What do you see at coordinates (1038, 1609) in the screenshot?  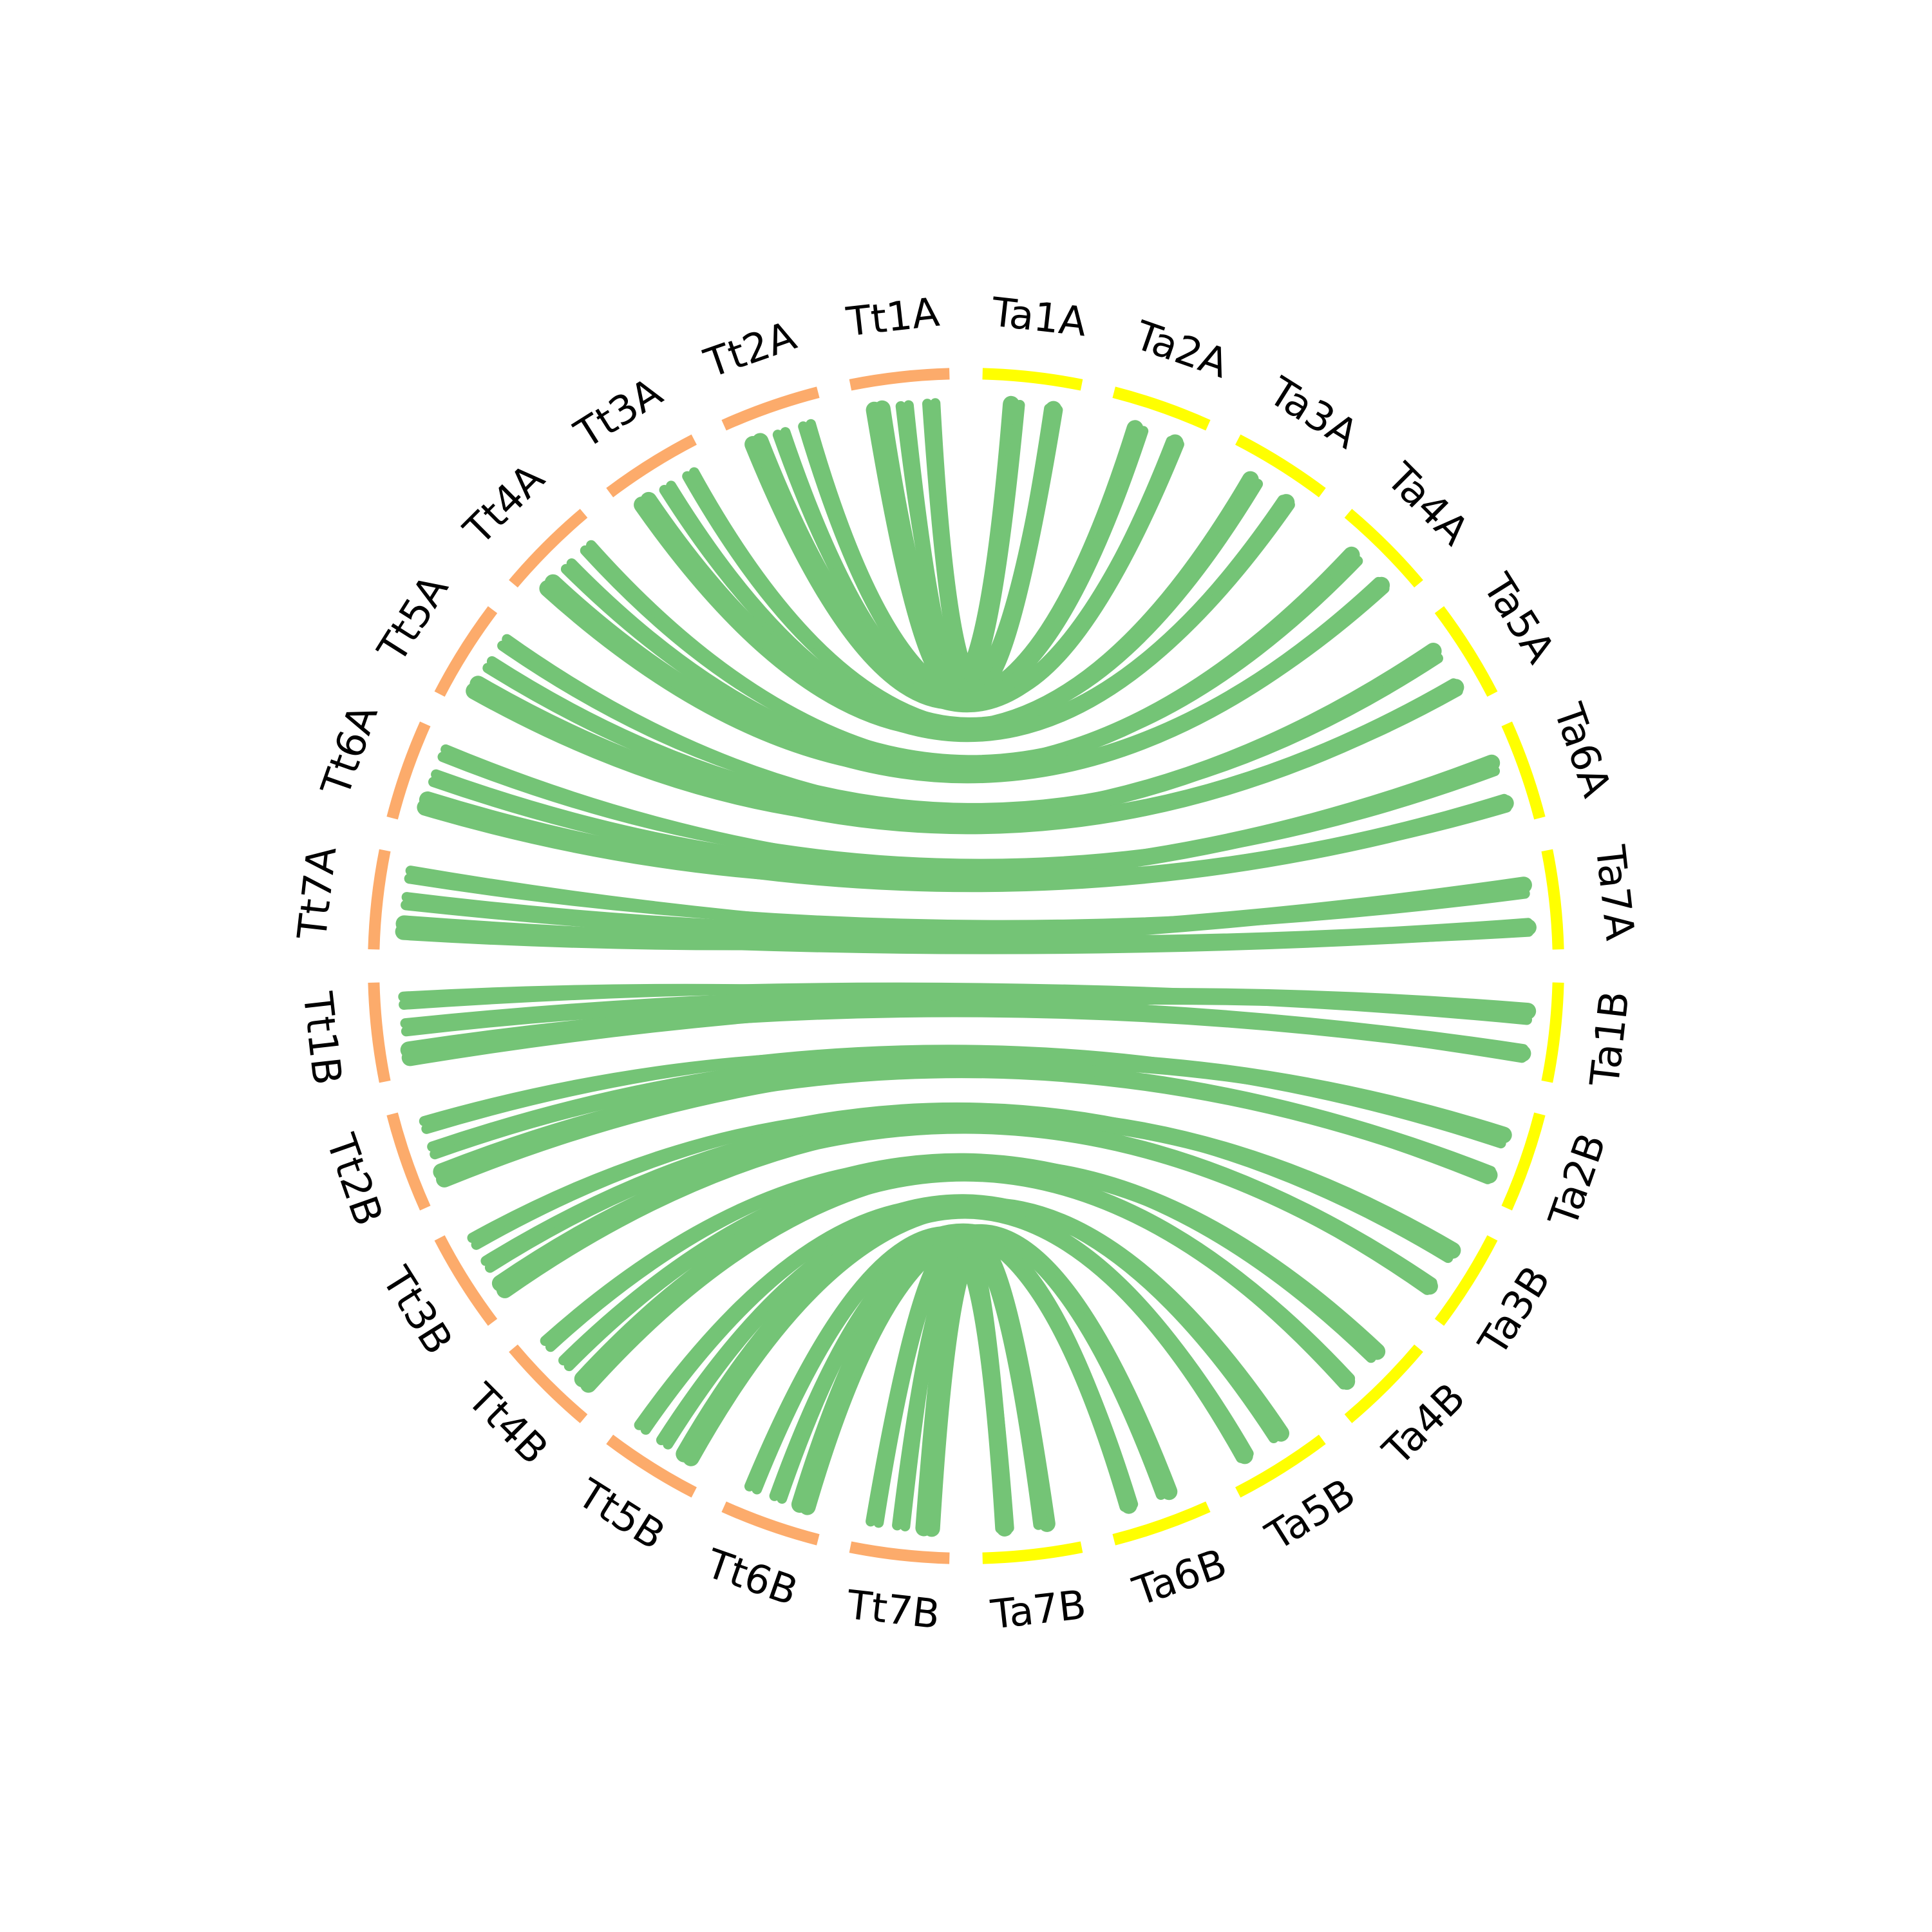 I see `chromosome-label-Ta7B: Ta7B` at bounding box center [1038, 1609].